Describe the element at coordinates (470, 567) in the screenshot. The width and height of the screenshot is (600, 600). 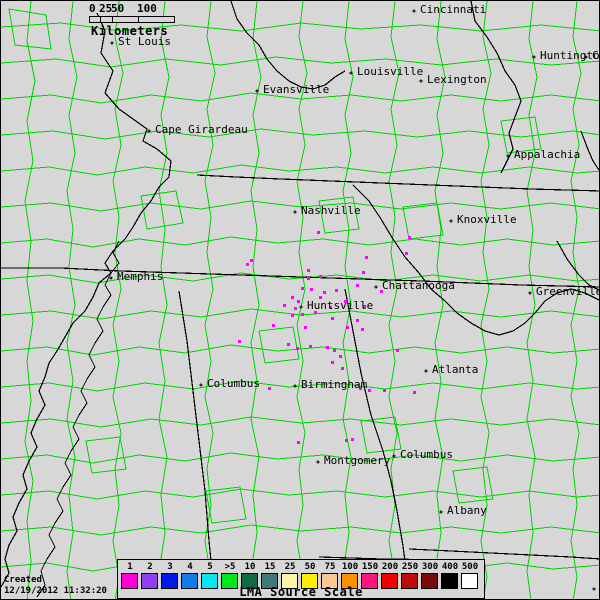
I see `legend-tick-label: 500` at that location.